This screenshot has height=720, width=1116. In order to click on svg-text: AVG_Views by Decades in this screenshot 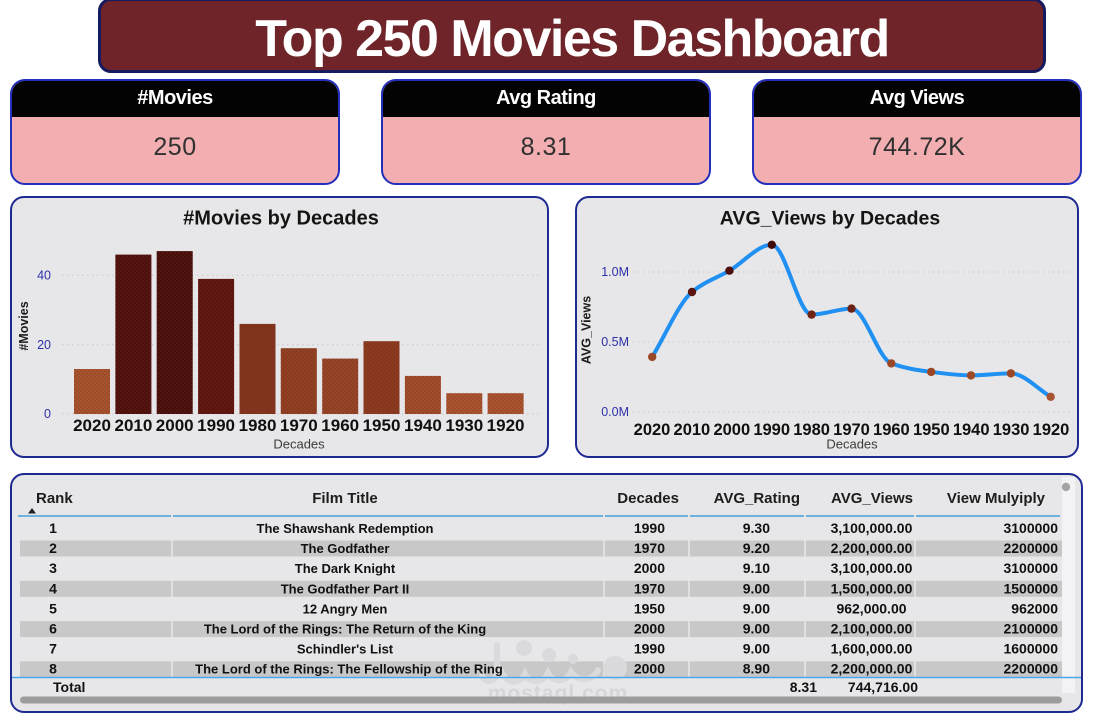, I will do `click(830, 219)`.